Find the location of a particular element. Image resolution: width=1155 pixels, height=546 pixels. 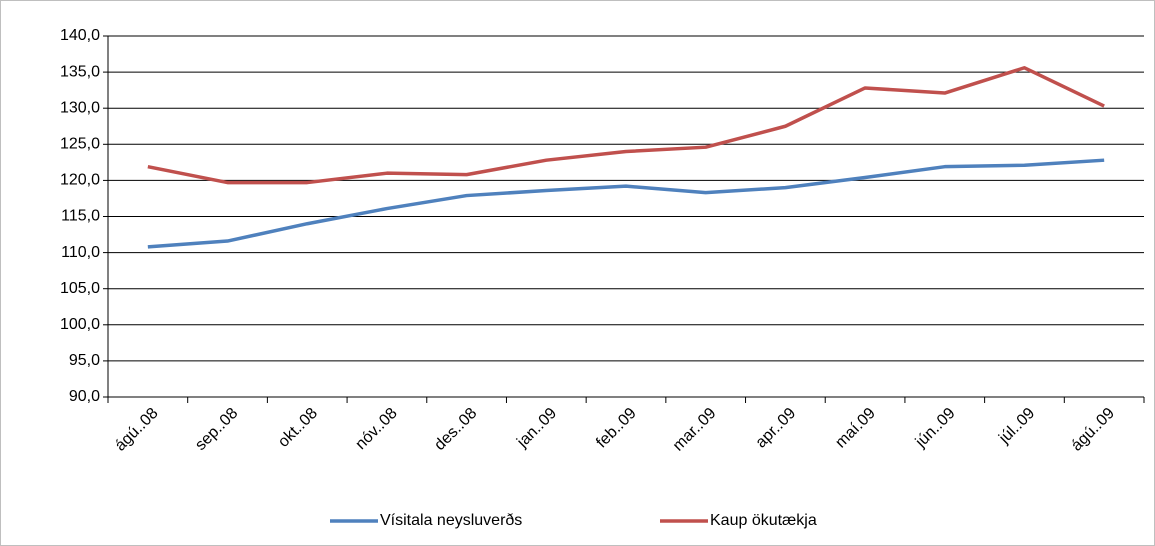

series-line is located at coordinates (626, 203).